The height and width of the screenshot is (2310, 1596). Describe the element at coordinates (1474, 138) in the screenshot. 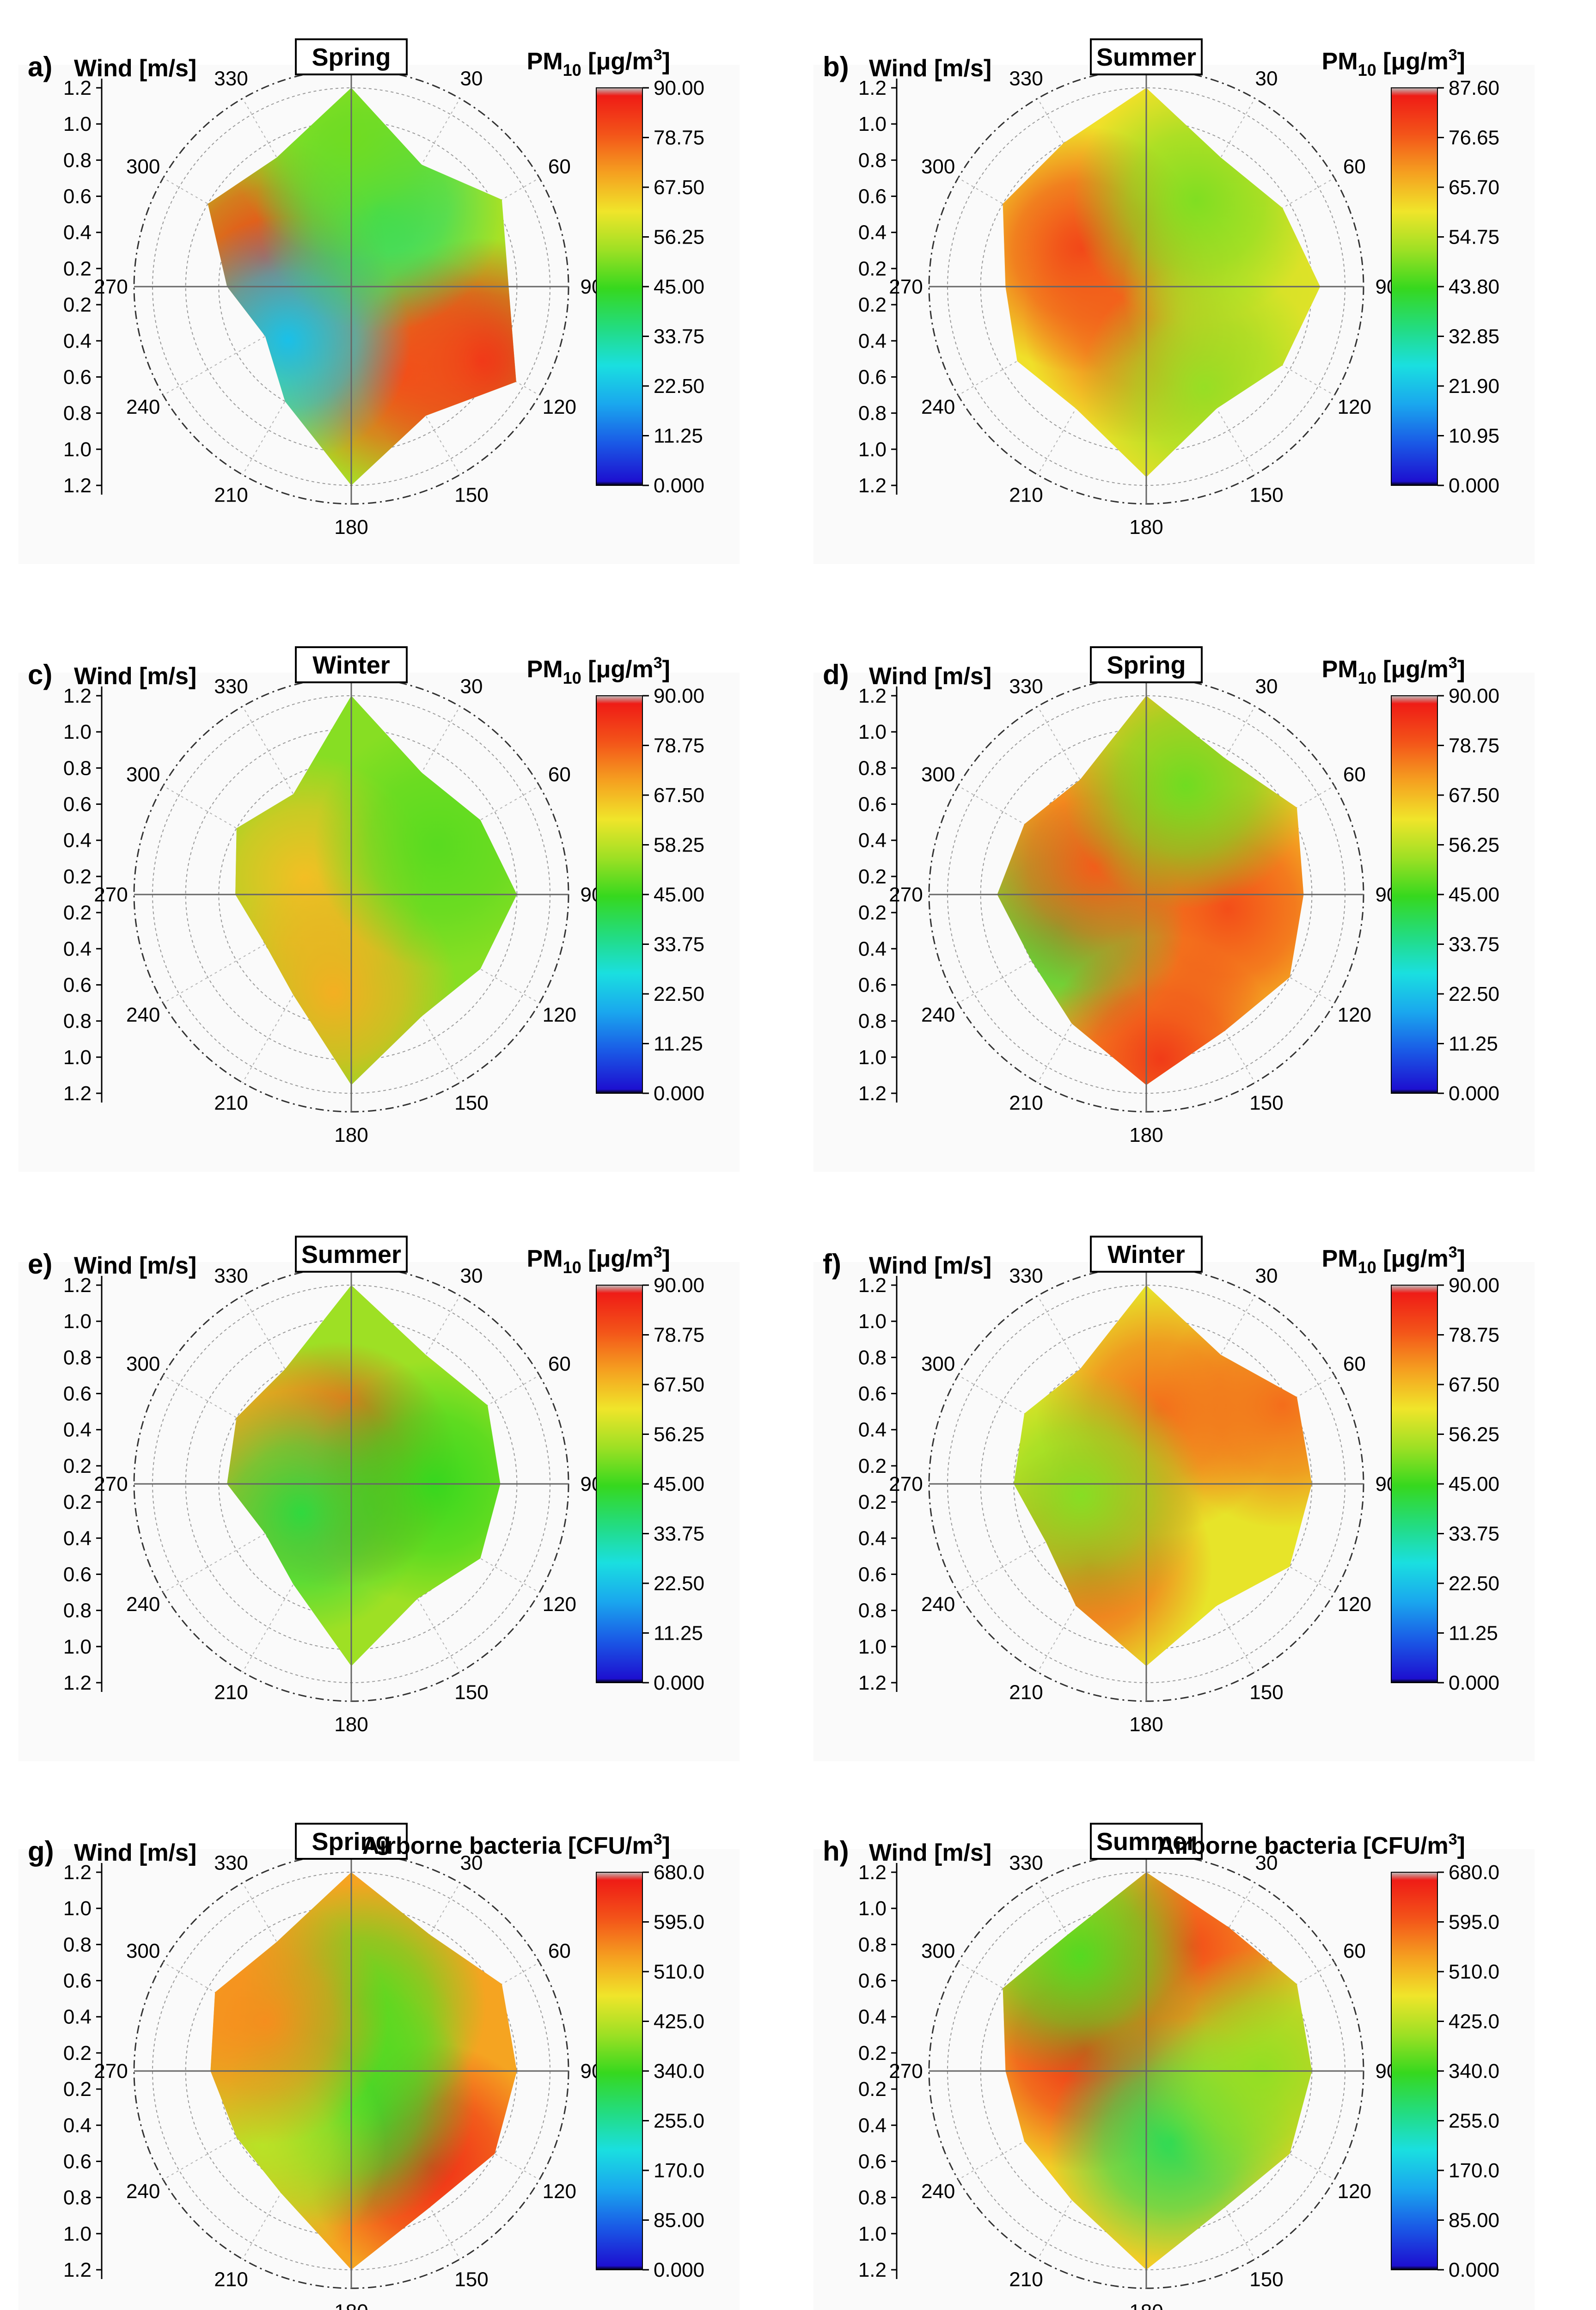

I see `colorbar-tick-label: 76.65` at that location.